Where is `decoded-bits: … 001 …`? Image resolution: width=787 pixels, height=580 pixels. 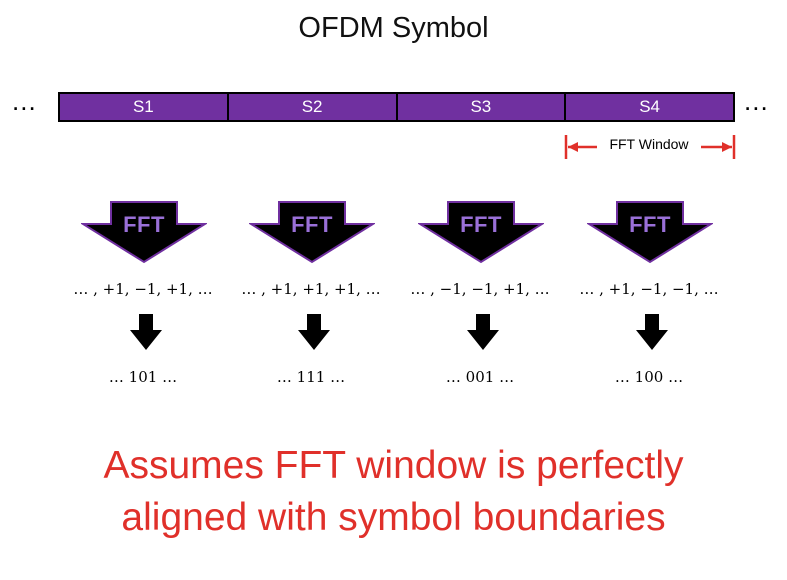
decoded-bits: … 001 … is located at coordinates (480, 377).